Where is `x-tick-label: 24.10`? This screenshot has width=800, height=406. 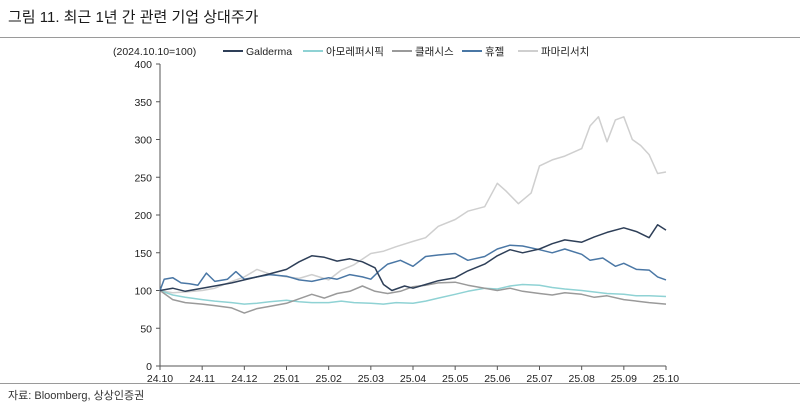 x-tick-label: 24.10 is located at coordinates (160, 377).